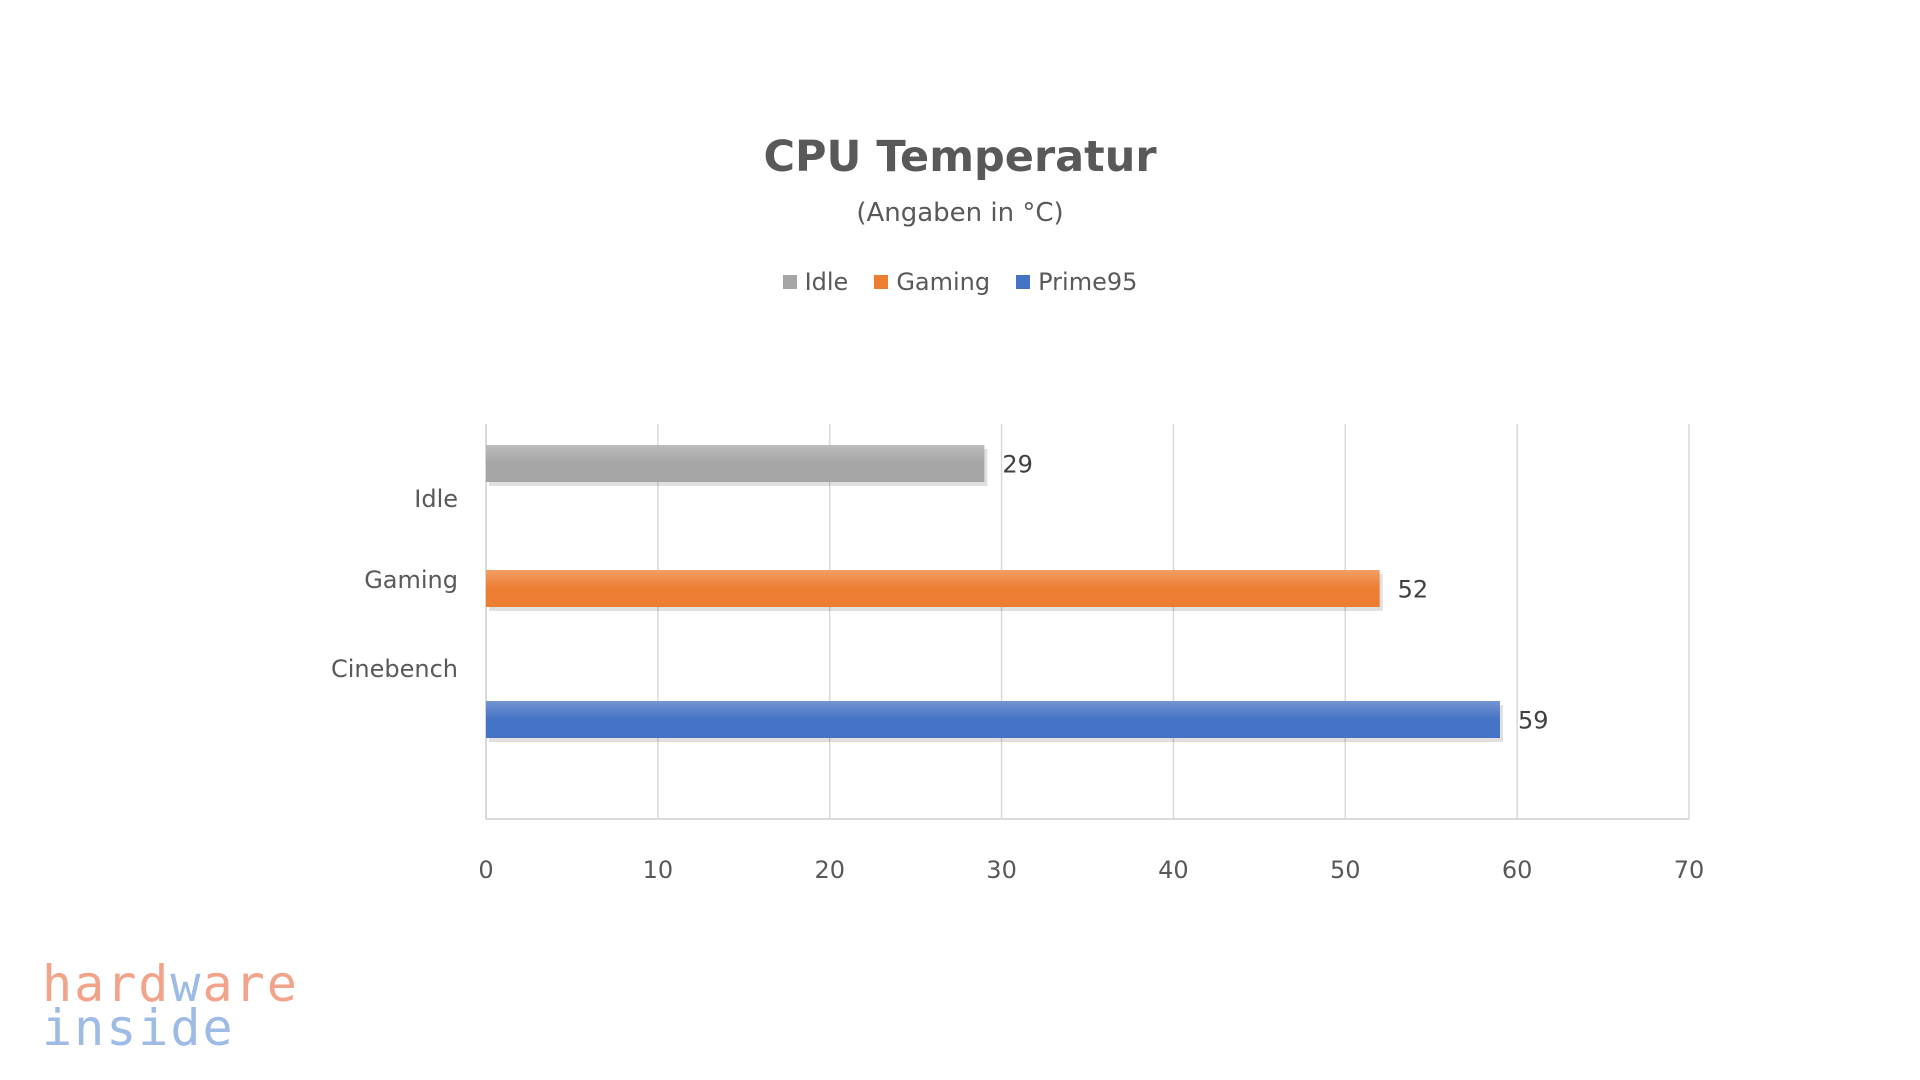  What do you see at coordinates (960, 157) in the screenshot?
I see `chart-title: CPU Temperatur` at bounding box center [960, 157].